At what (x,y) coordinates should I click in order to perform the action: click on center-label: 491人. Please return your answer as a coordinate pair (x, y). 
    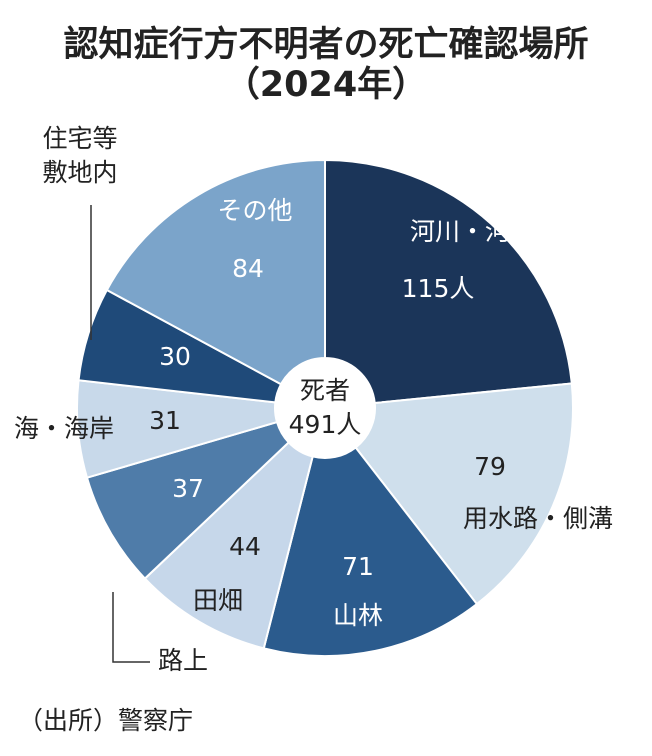
    Looking at the image, I should click on (325, 424).